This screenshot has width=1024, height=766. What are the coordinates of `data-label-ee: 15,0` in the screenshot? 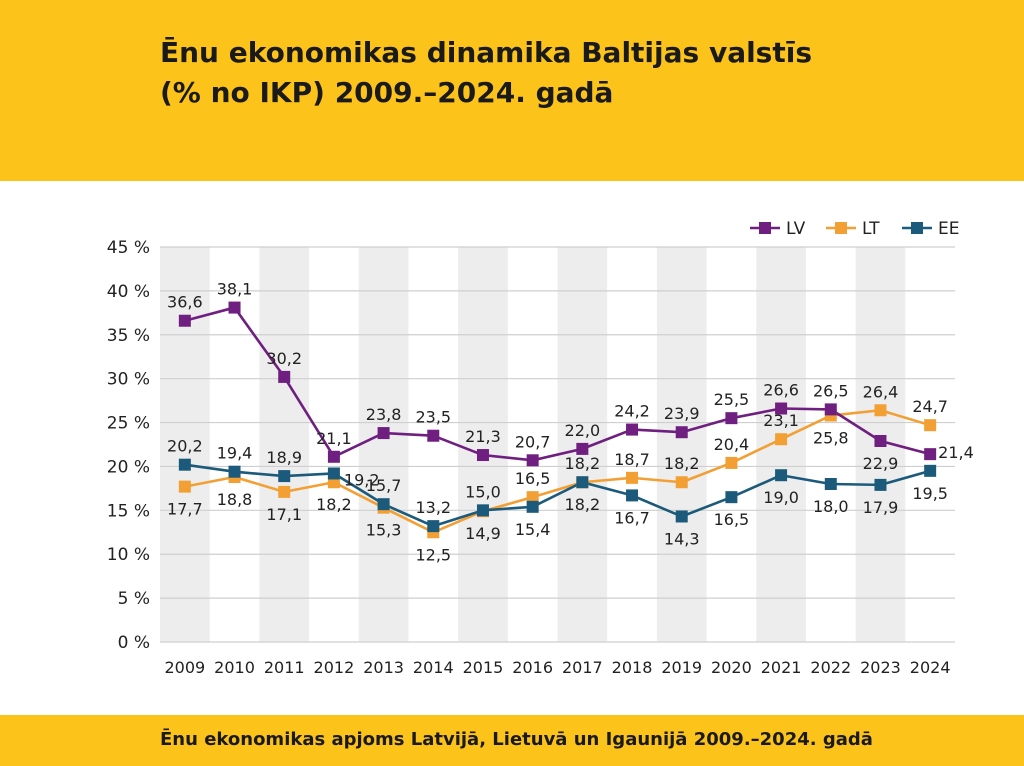 It's located at (483, 491).